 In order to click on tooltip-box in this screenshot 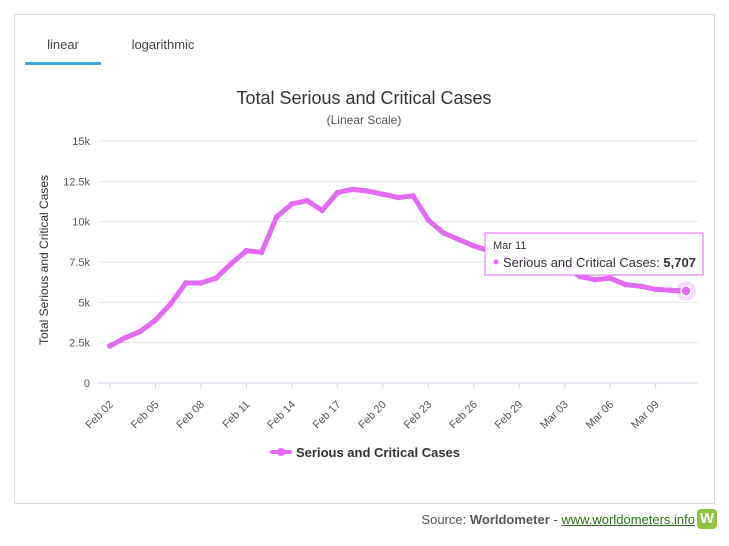, I will do `click(594, 254)`.